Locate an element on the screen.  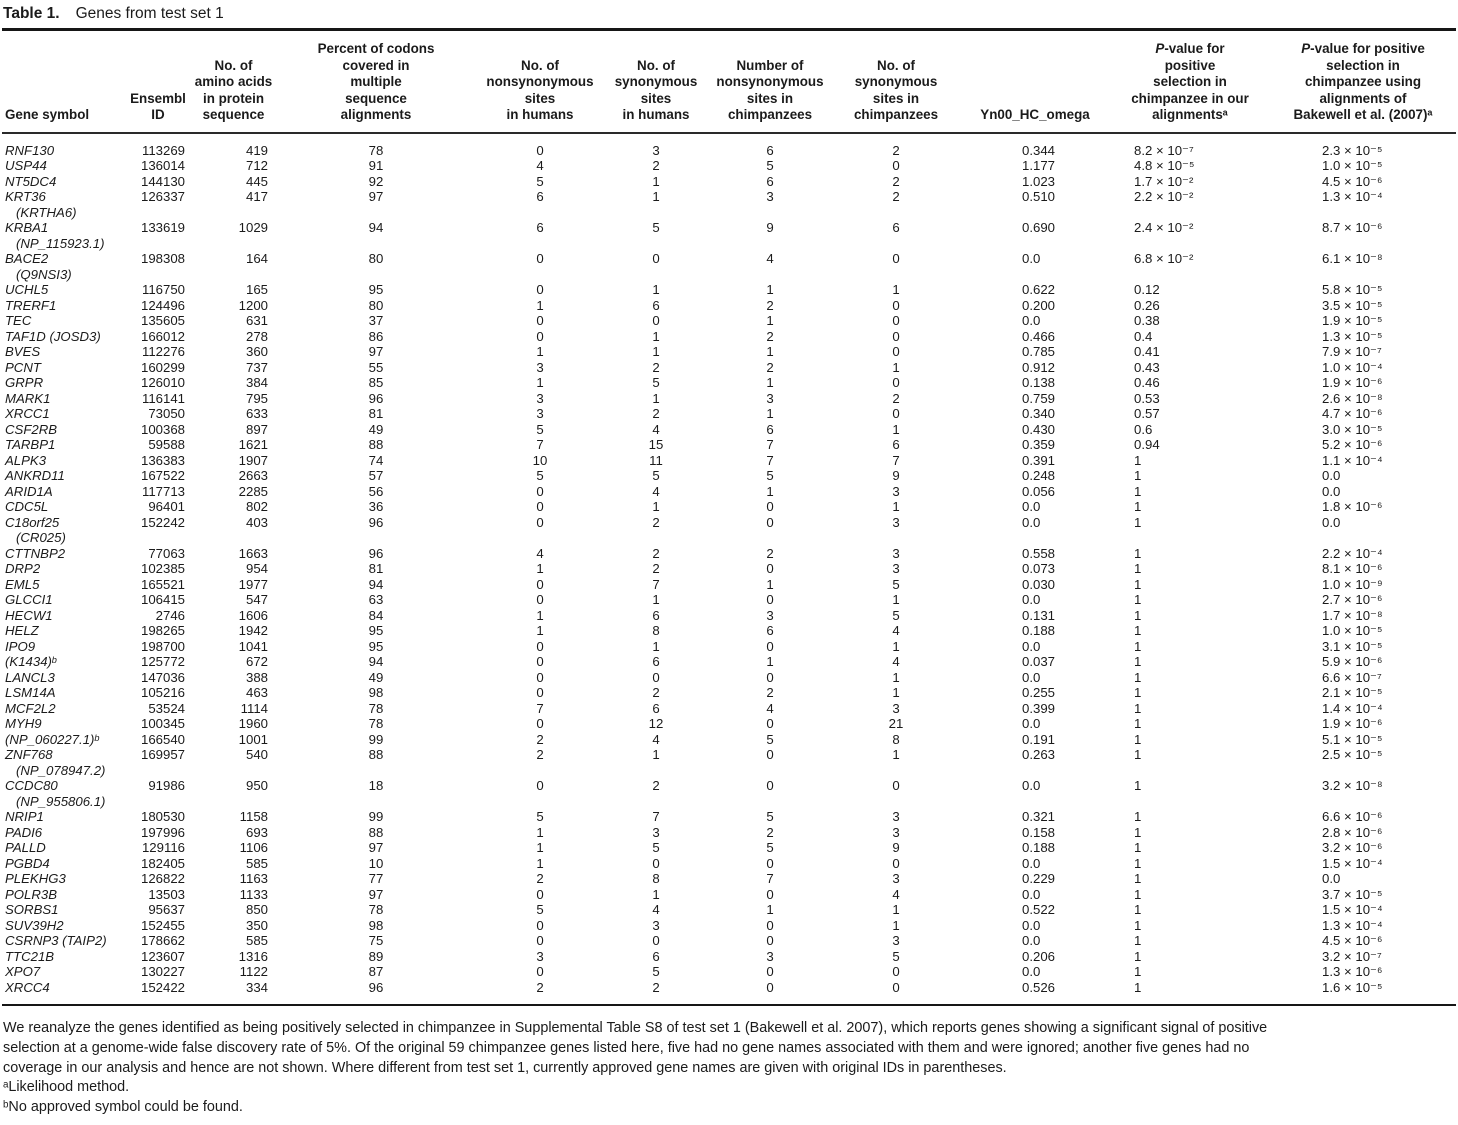
col-header-yn00-hc-omega: Yn00_HC_omega is located at coordinates (1035, 82).